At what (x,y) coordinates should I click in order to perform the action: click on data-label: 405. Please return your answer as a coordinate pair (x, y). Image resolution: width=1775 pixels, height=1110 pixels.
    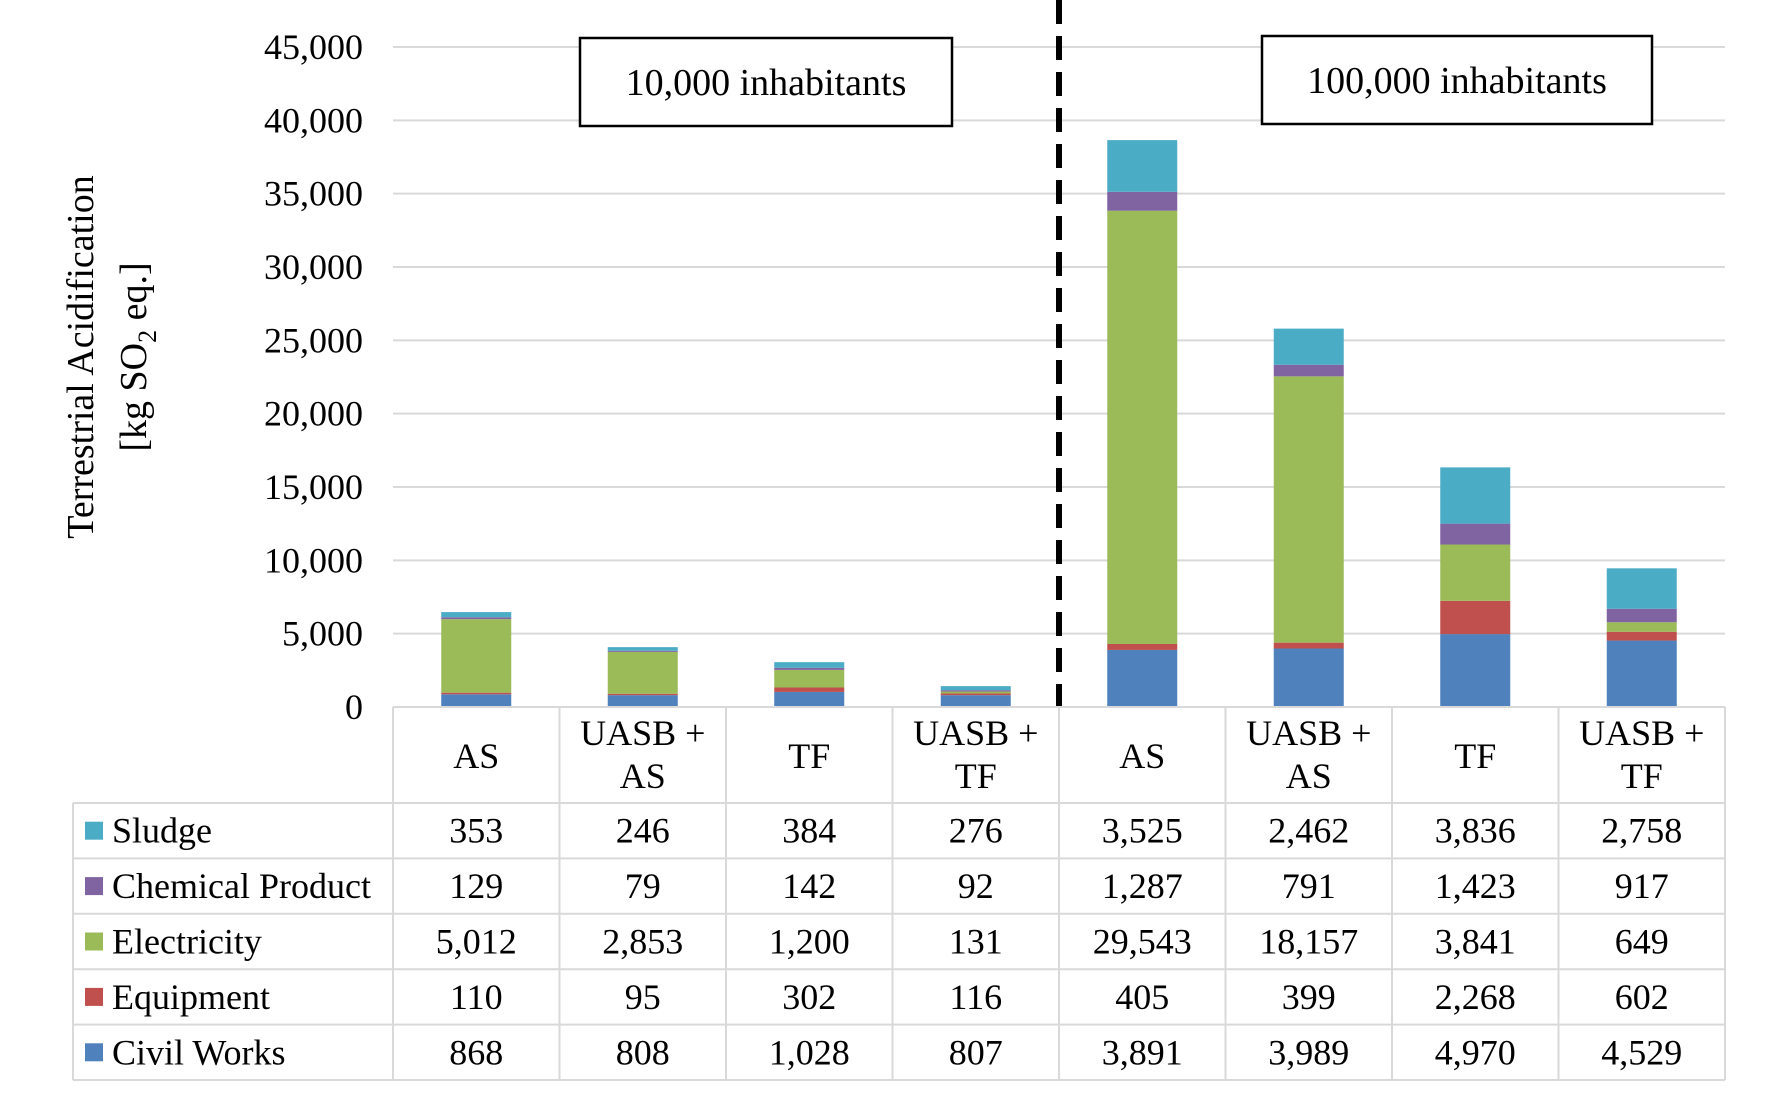
    Looking at the image, I should click on (1142, 997).